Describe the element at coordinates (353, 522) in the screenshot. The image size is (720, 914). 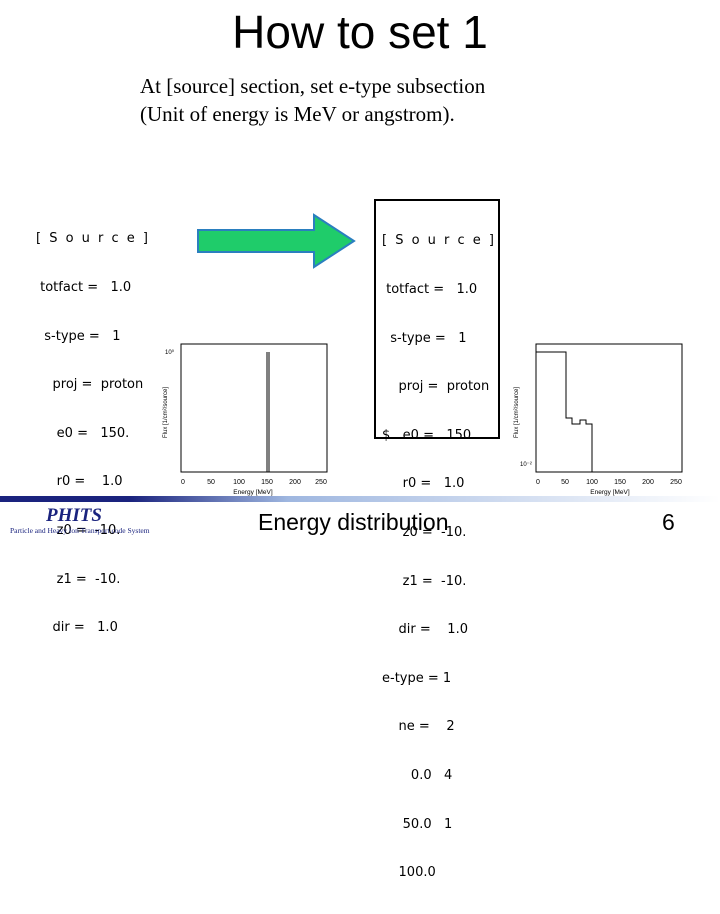
I see `caption: Energy distribution` at that location.